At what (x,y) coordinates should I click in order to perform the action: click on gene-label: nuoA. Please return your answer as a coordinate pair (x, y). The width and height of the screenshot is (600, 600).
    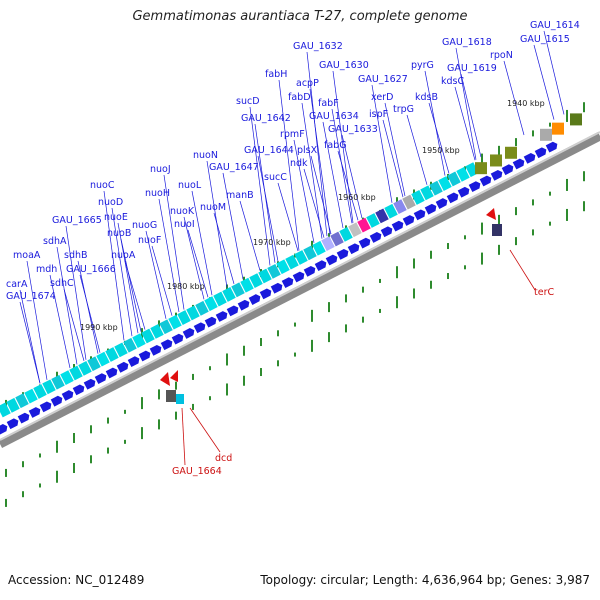
    Looking at the image, I should click on (123, 255).